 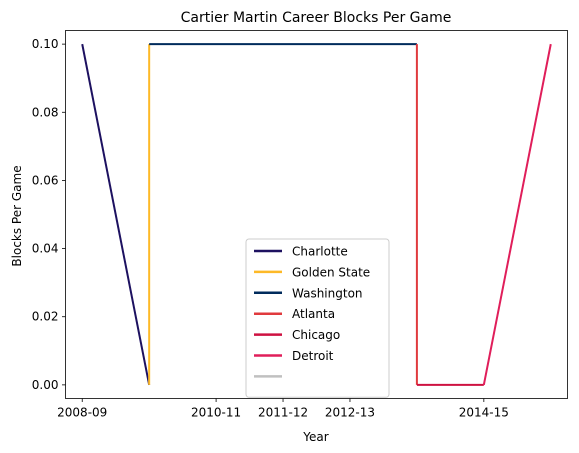 I want to click on y-tick-label: 0.06, so click(x=45, y=180).